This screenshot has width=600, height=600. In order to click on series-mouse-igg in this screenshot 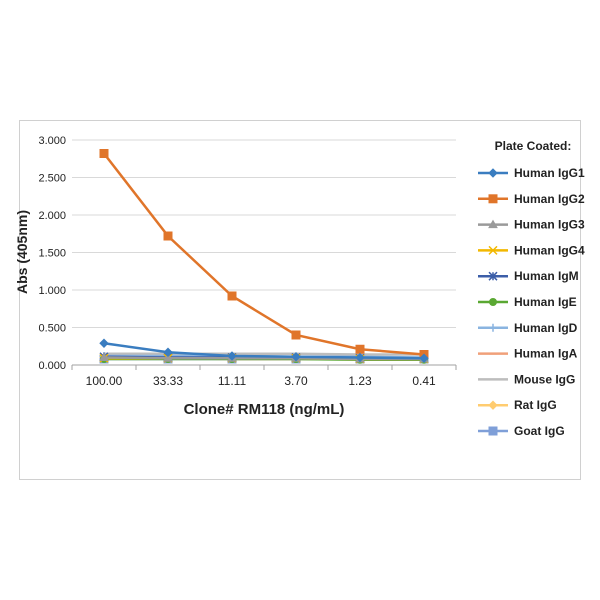, I will do `click(264, 354)`.